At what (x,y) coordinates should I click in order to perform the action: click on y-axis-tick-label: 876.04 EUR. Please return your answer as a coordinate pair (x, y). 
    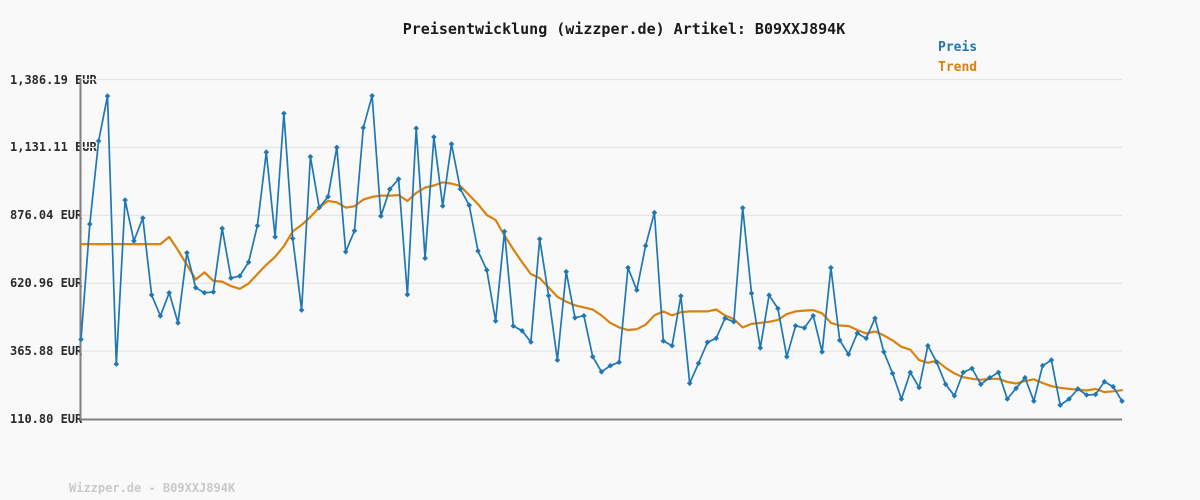
    Looking at the image, I should click on (46, 215).